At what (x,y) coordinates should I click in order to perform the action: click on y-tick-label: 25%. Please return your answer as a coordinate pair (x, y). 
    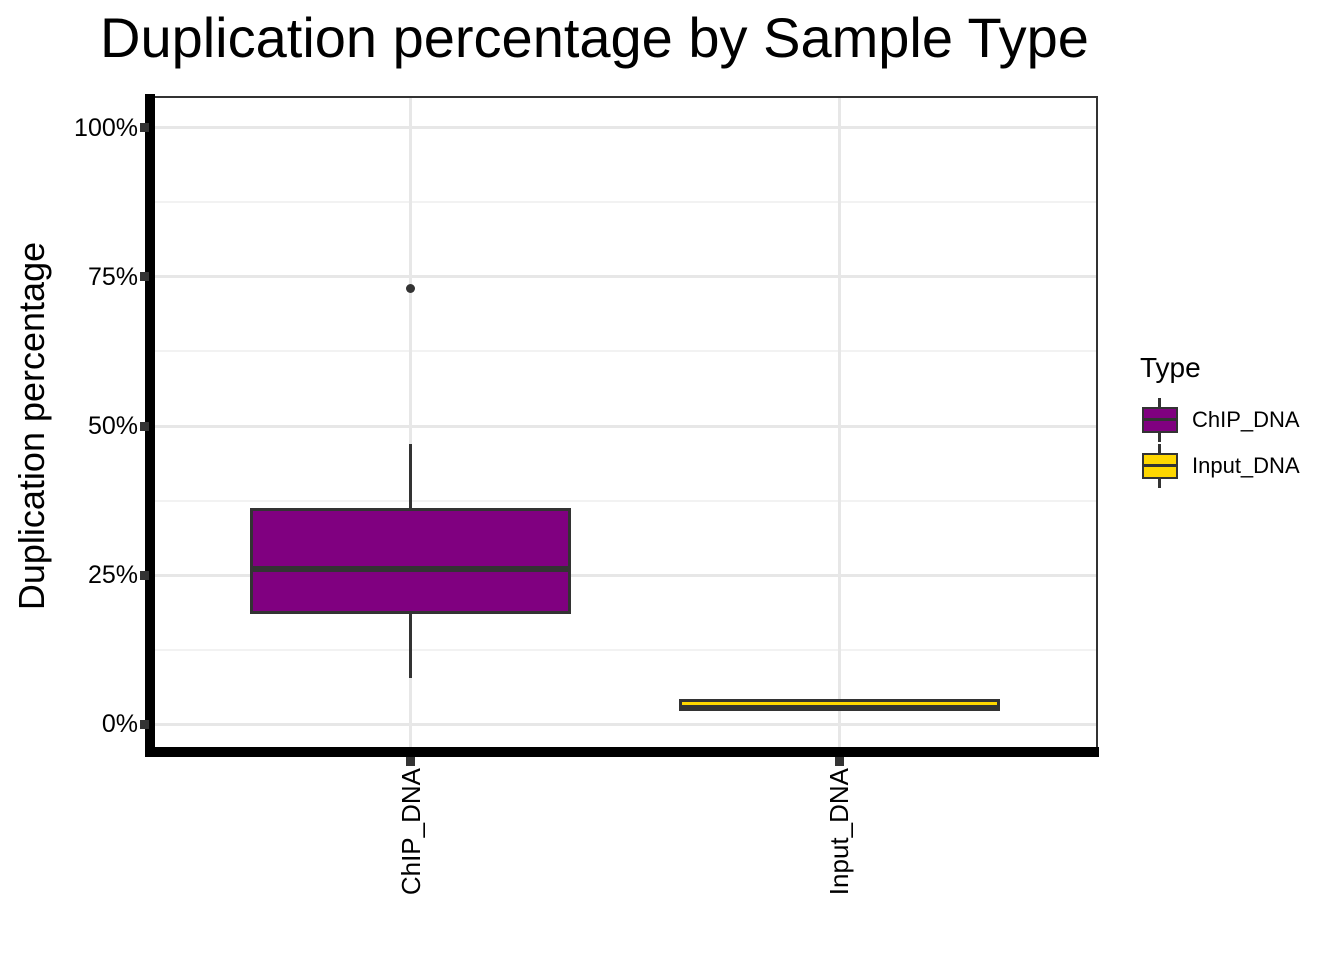
    Looking at the image, I should click on (112, 575).